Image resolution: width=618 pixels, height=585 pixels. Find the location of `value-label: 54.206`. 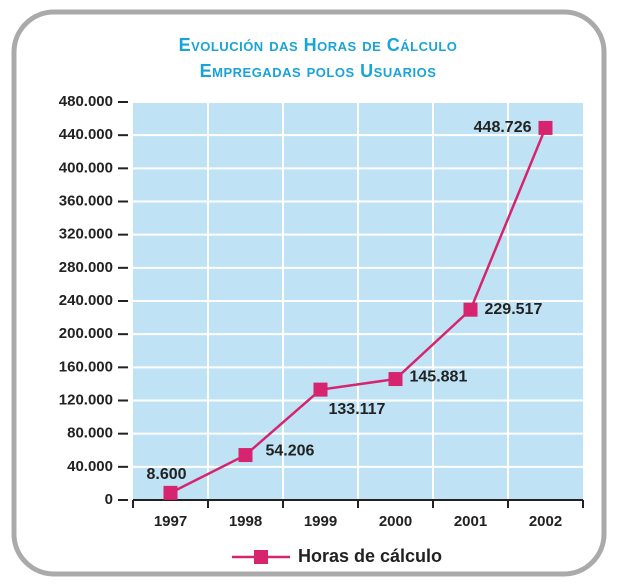

value-label: 54.206 is located at coordinates (290, 450).